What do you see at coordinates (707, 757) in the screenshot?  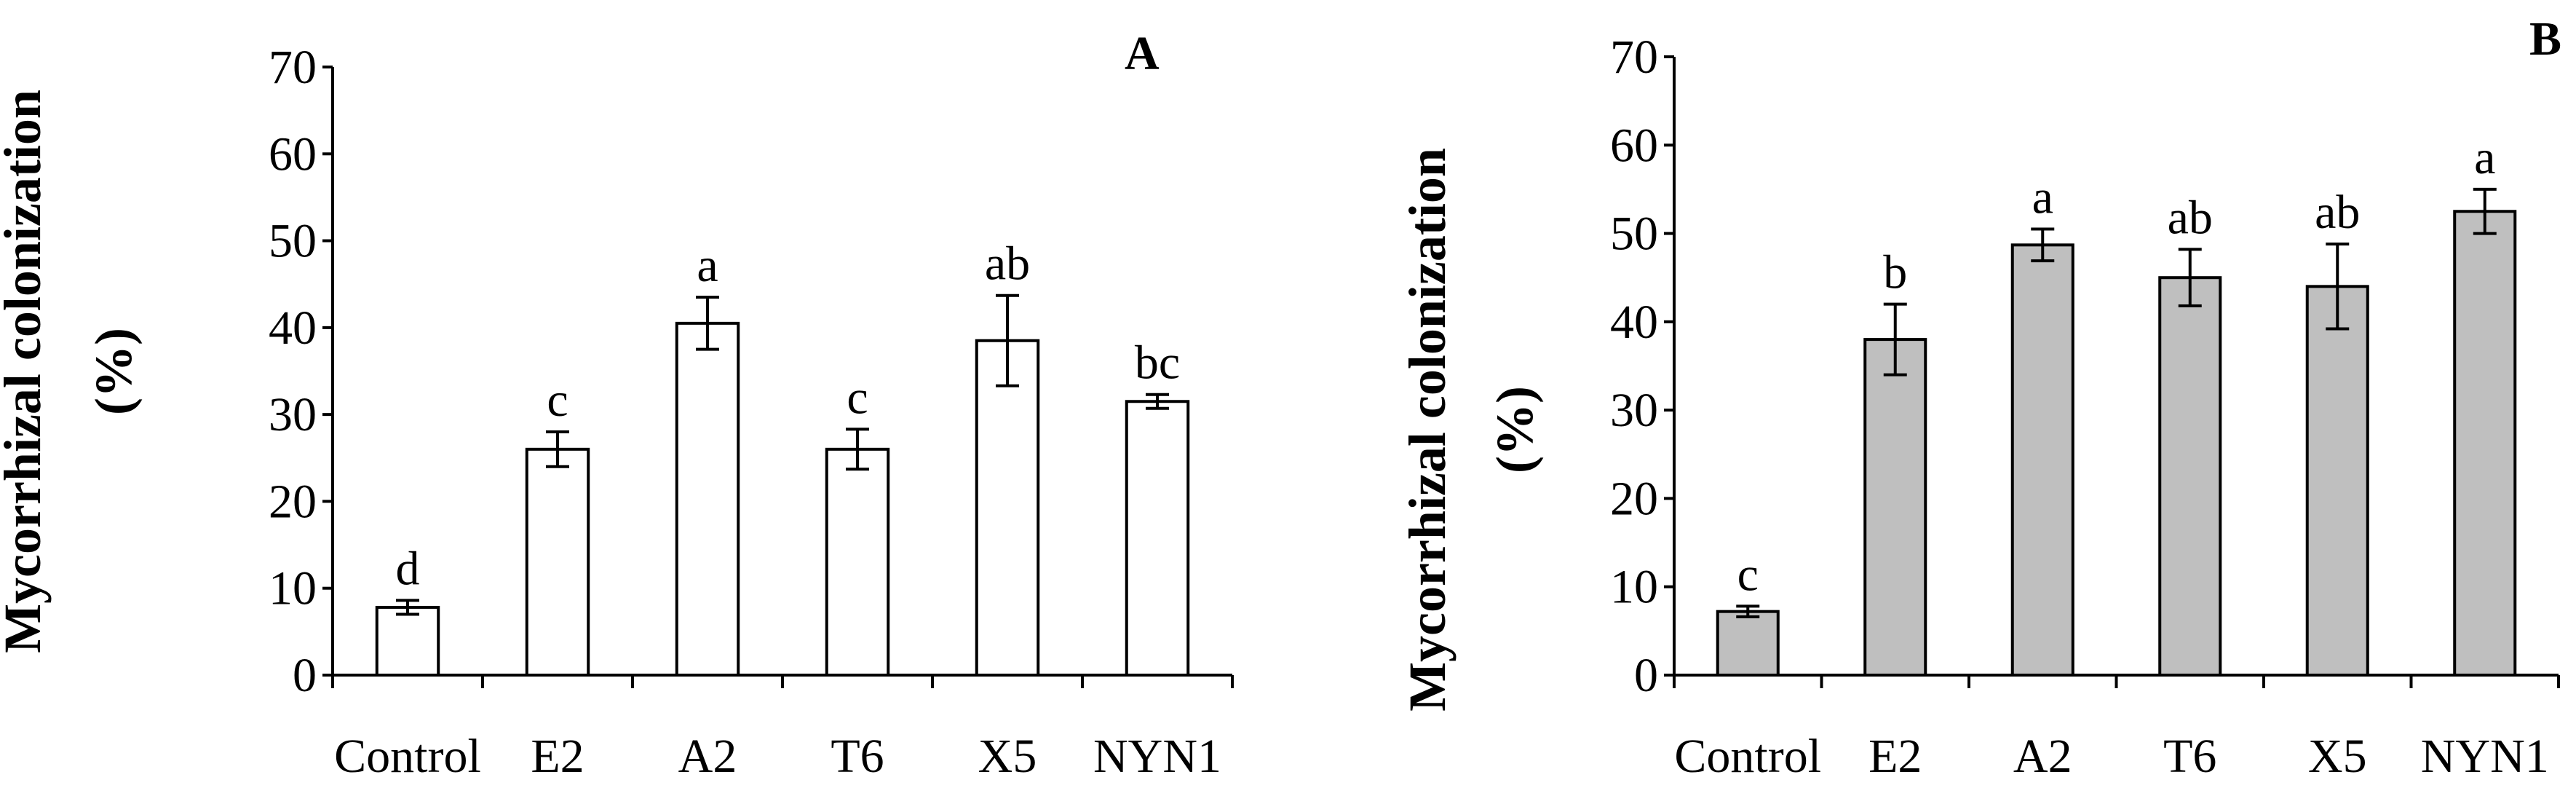 I see `panel-a-category-label: A2` at bounding box center [707, 757].